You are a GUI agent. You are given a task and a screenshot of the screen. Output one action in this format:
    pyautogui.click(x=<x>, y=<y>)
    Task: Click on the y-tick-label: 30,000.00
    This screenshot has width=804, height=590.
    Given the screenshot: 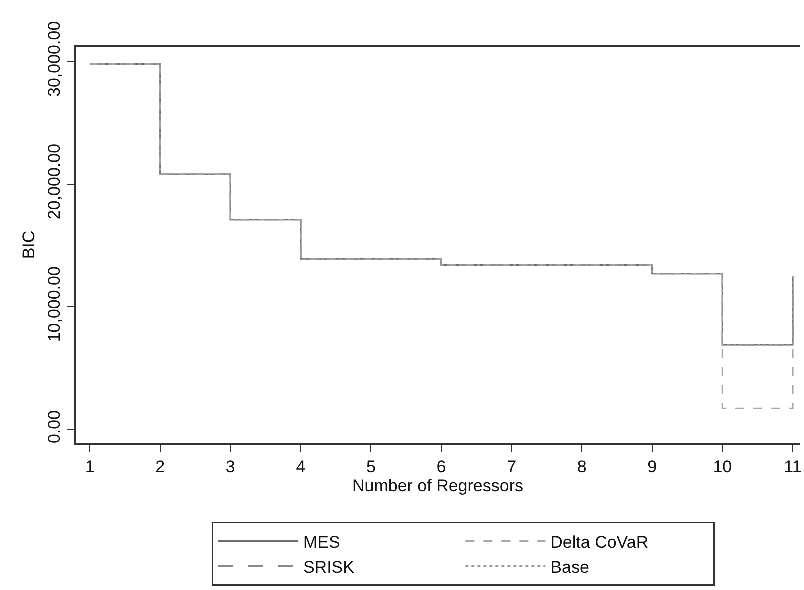 What is the action you would take?
    pyautogui.click(x=54, y=59)
    